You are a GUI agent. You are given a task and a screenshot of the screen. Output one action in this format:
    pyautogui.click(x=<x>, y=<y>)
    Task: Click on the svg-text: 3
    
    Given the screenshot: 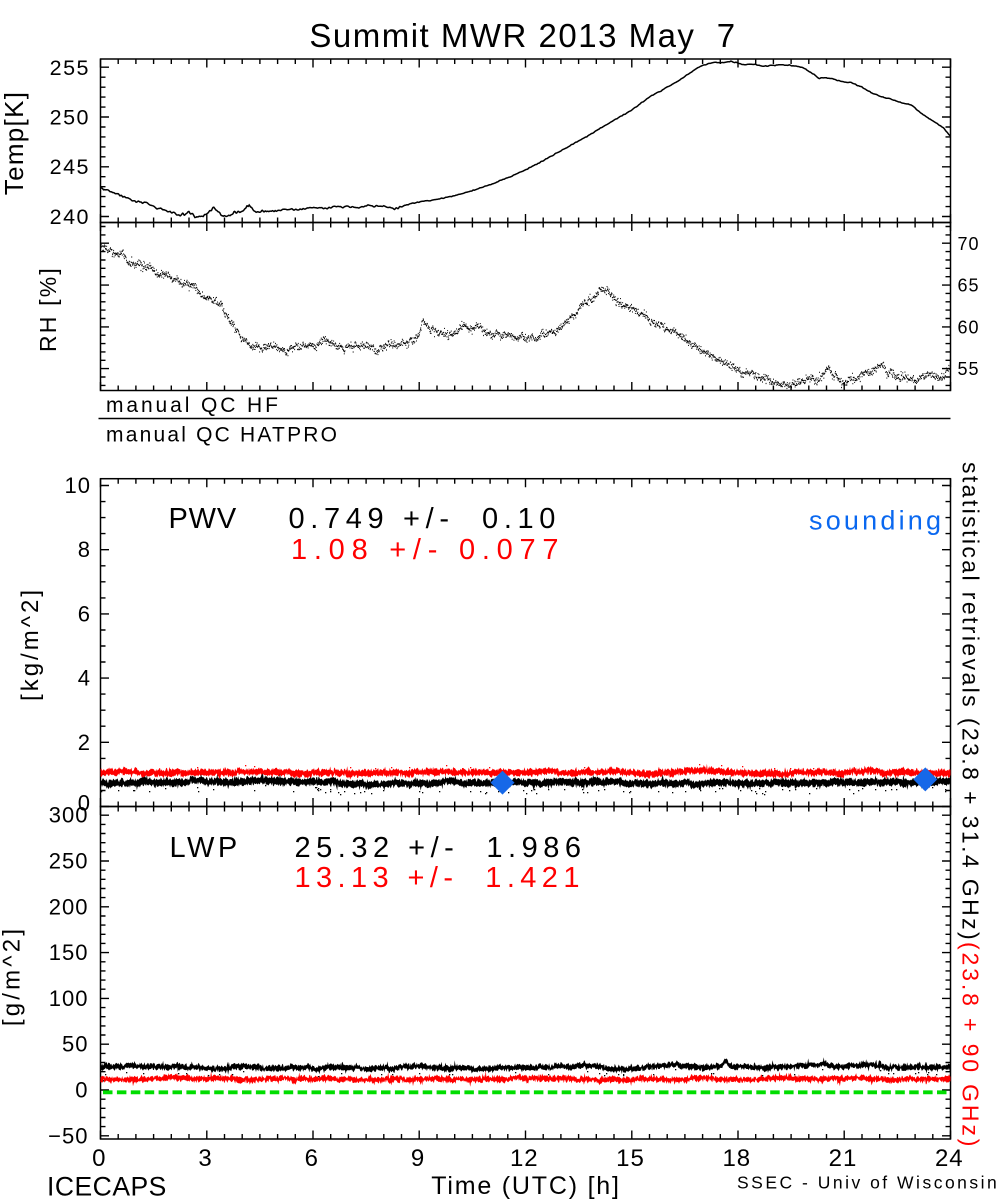 What is the action you would take?
    pyautogui.click(x=205, y=1158)
    